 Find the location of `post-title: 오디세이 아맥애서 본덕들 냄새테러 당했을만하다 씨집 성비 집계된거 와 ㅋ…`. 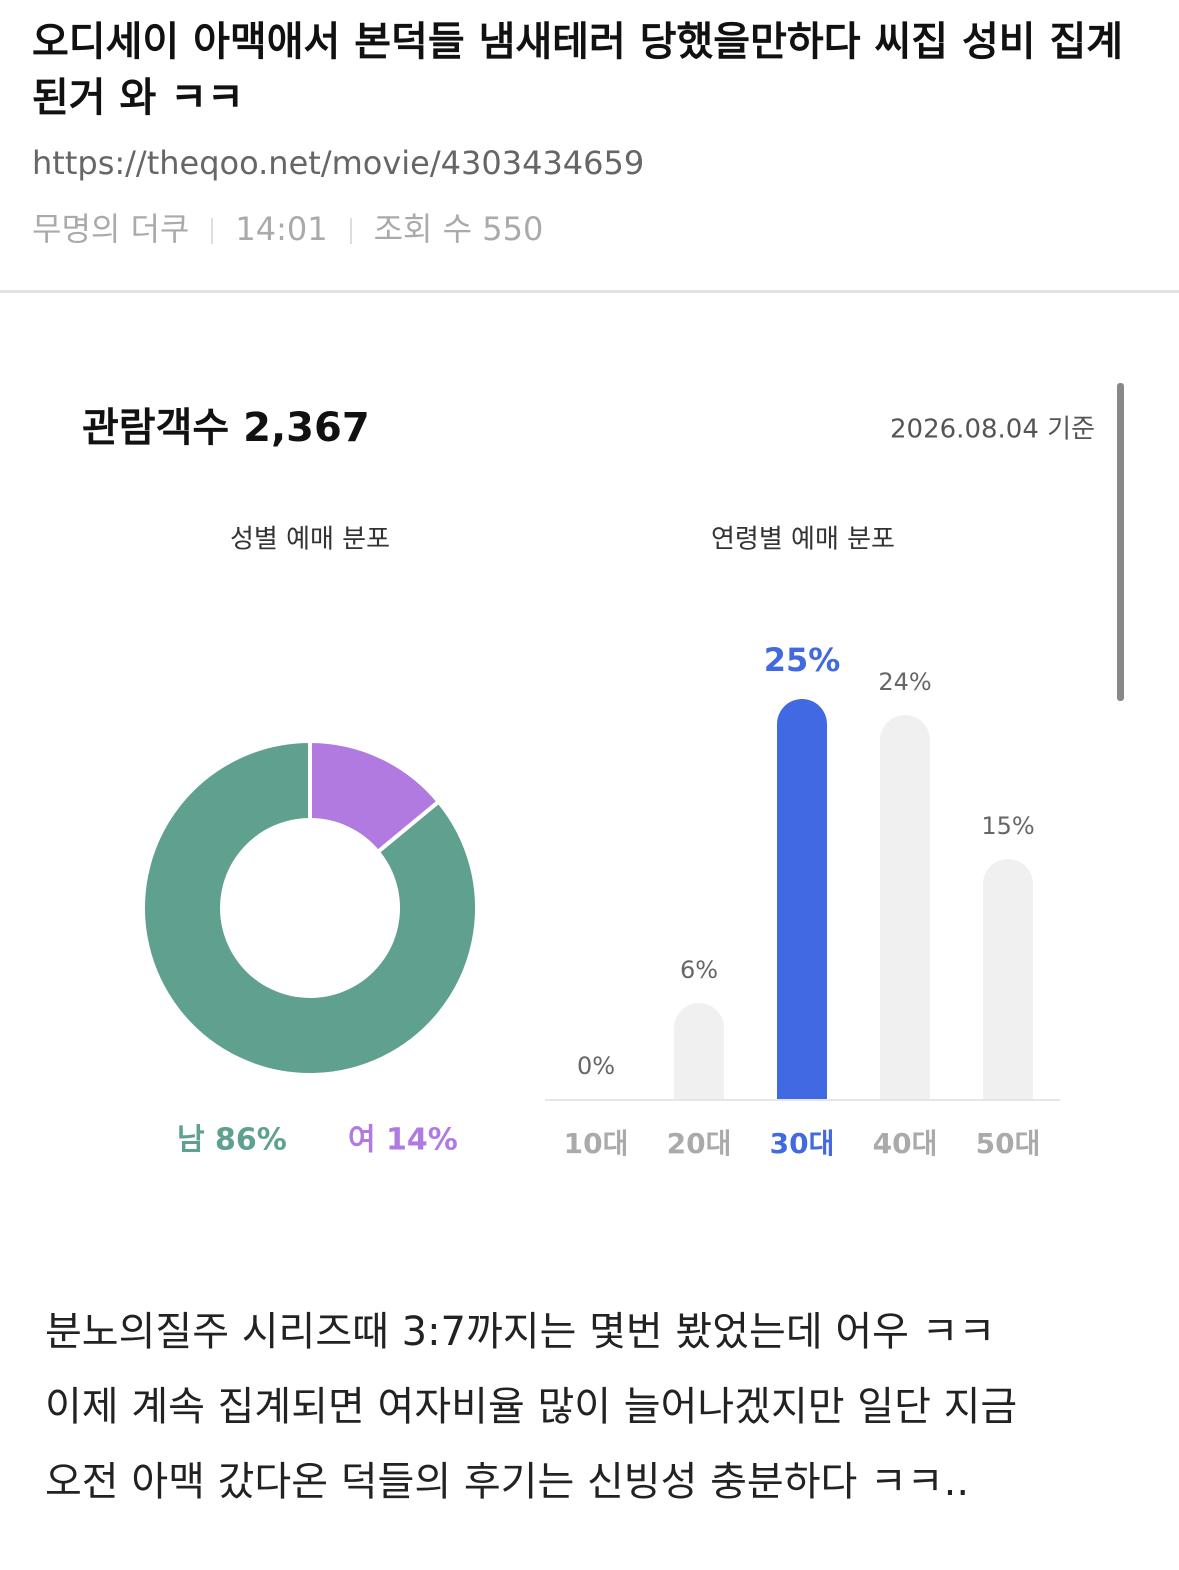

post-title: 오디세이 아맥애서 본덕들 냄새테러 당했을만하다 씨집 성비 집계된거 와 ㅋ… is located at coordinates (578, 70).